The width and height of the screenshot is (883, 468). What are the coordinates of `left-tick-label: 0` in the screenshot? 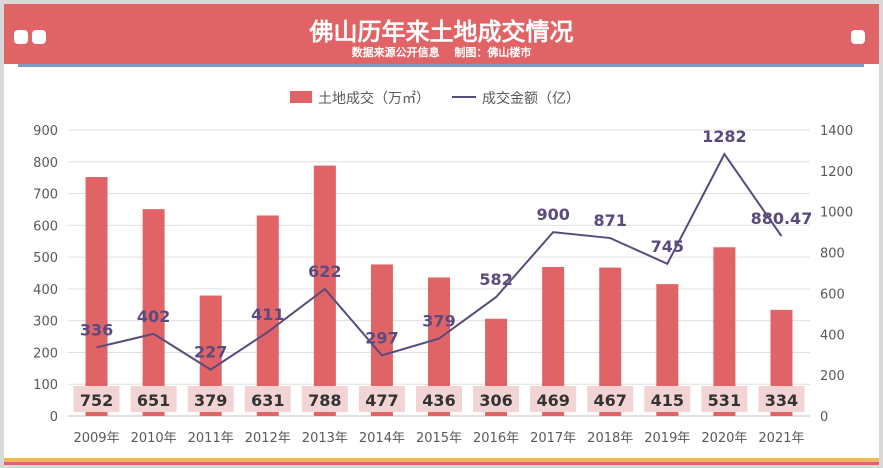 It's located at (54, 417).